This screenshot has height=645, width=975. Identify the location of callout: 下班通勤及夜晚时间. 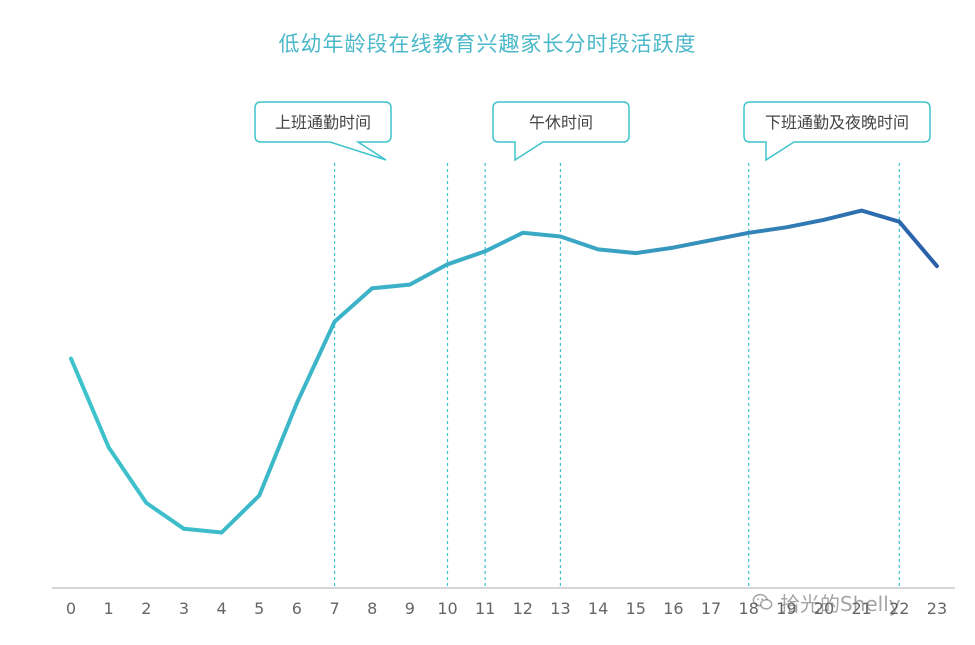
(837, 131).